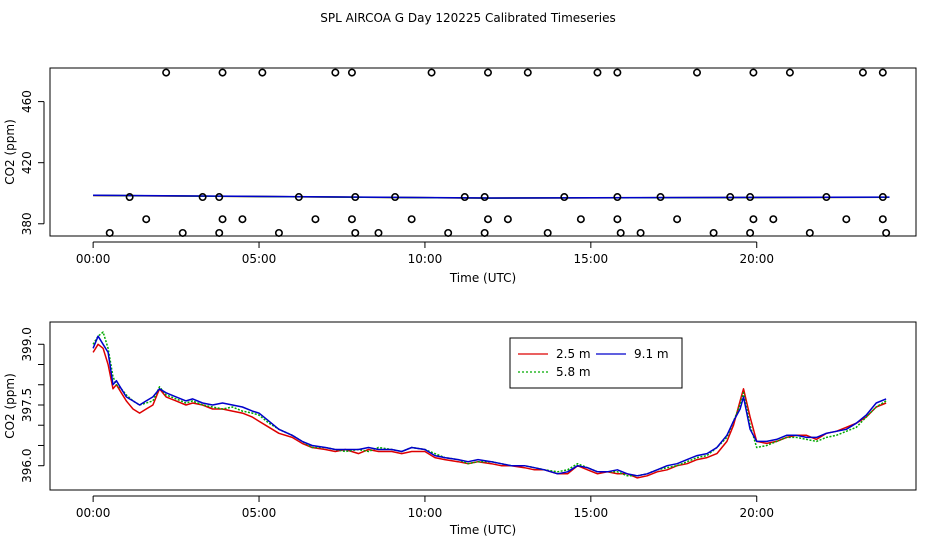  Describe the element at coordinates (27, 162) in the screenshot. I see `y-tick-label-top: 420` at that location.